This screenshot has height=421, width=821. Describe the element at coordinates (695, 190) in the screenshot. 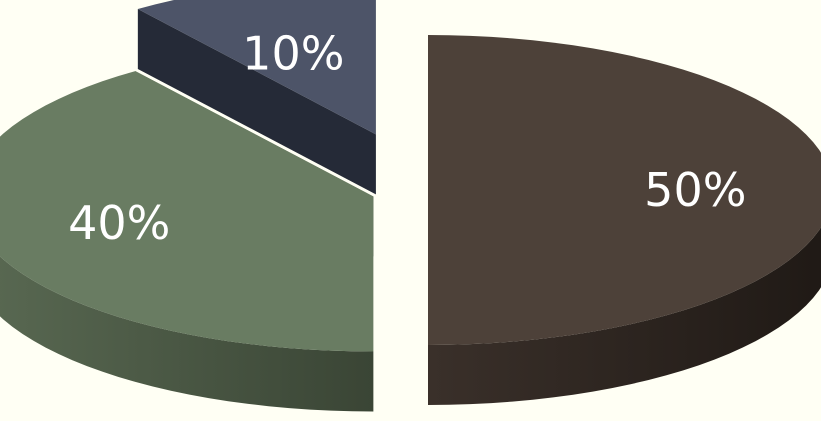

I see `data-label-slice-1: 50%` at that location.